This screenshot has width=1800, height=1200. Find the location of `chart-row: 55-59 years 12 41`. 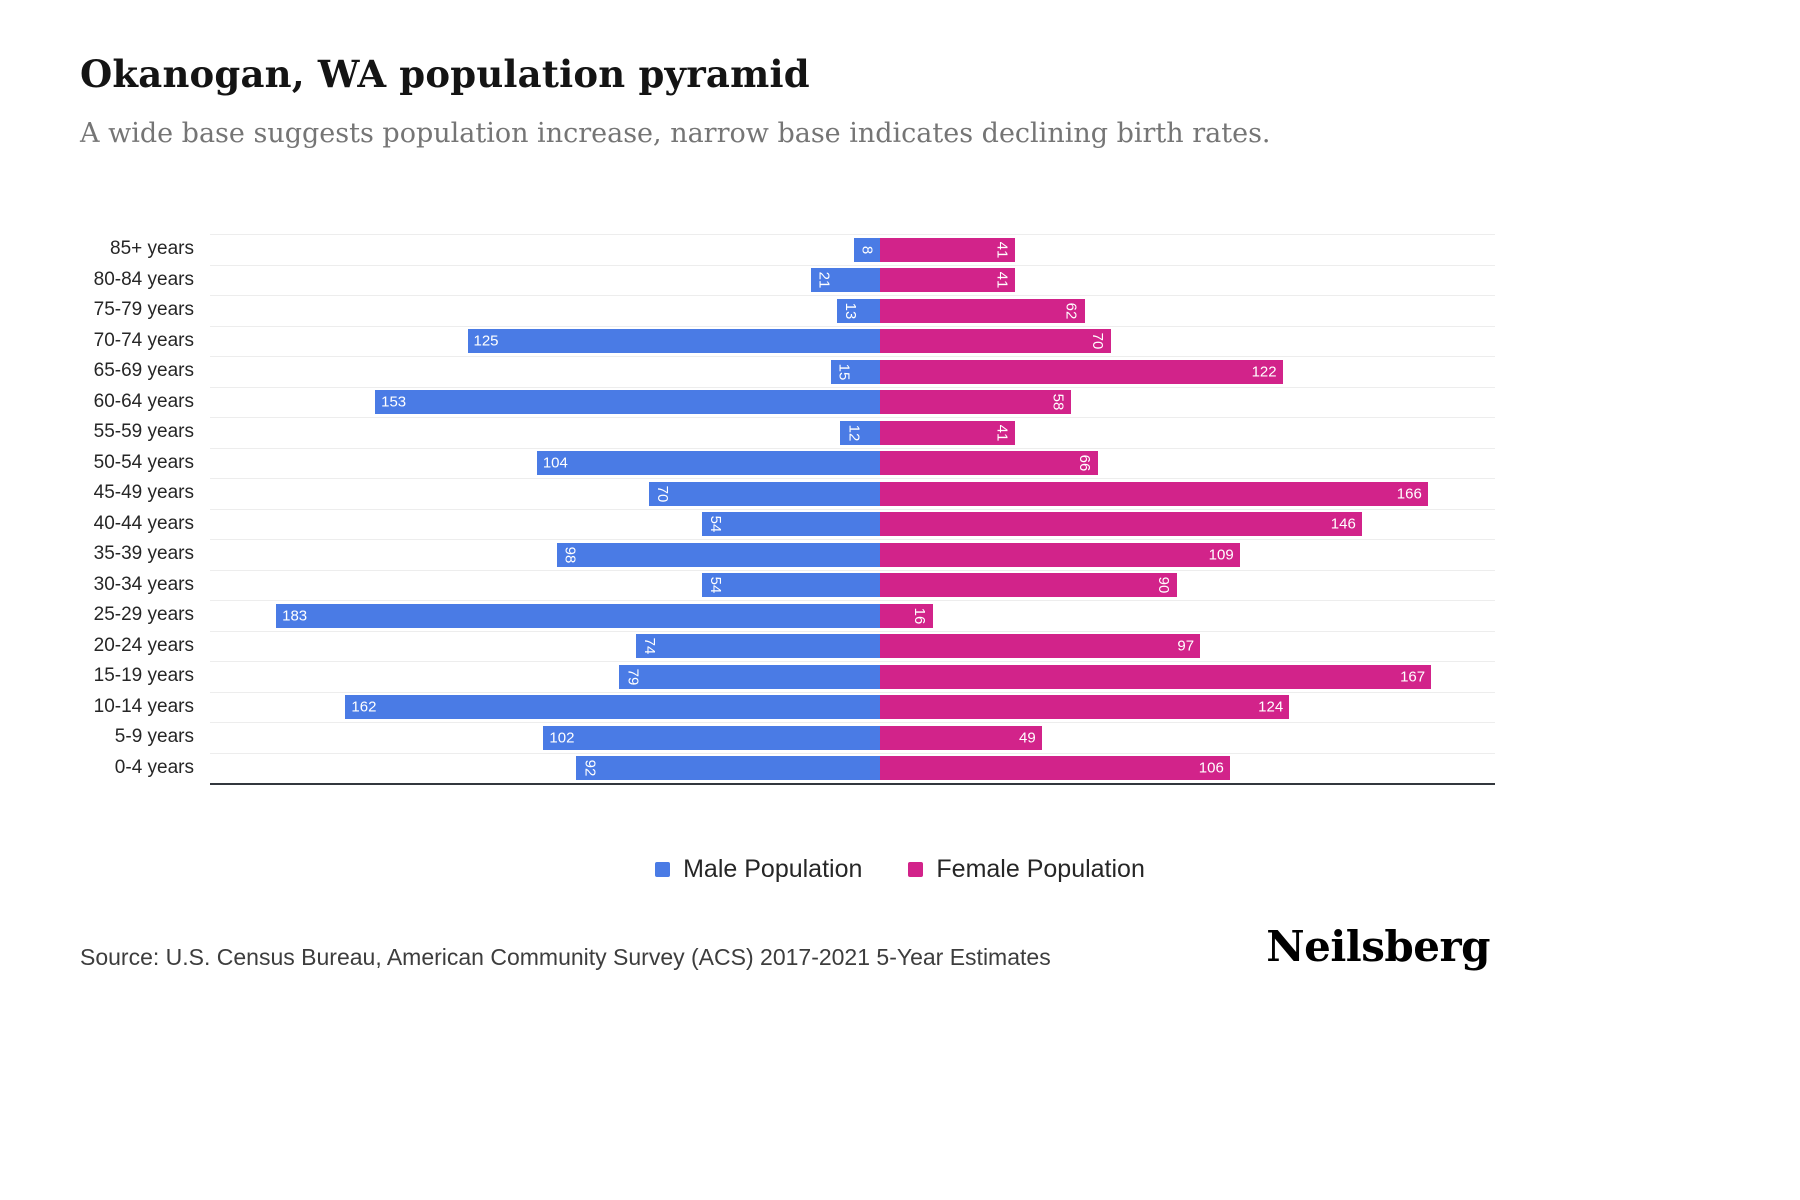

chart-row: 55-59 years 12 41 is located at coordinates (787, 432).